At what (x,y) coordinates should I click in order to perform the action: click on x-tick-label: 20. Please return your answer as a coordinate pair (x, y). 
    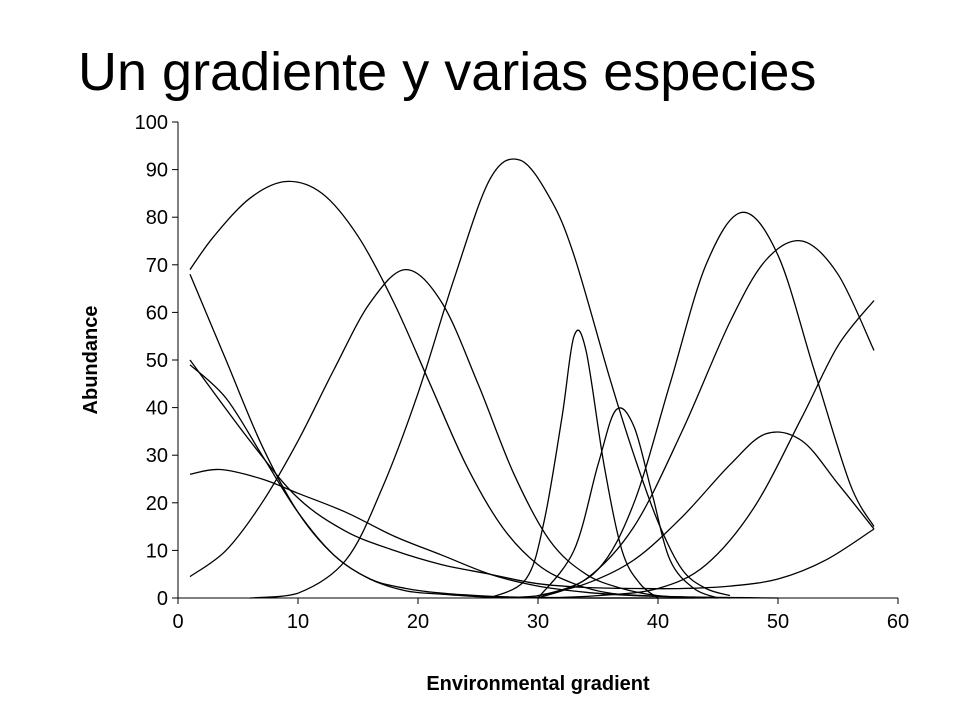
    Looking at the image, I should click on (418, 622).